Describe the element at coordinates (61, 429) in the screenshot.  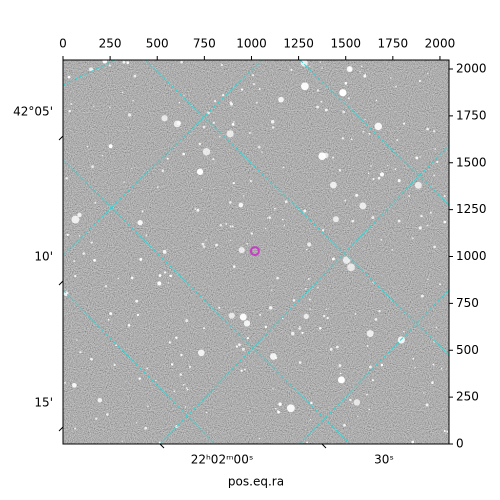
I see `dec-tick` at that location.